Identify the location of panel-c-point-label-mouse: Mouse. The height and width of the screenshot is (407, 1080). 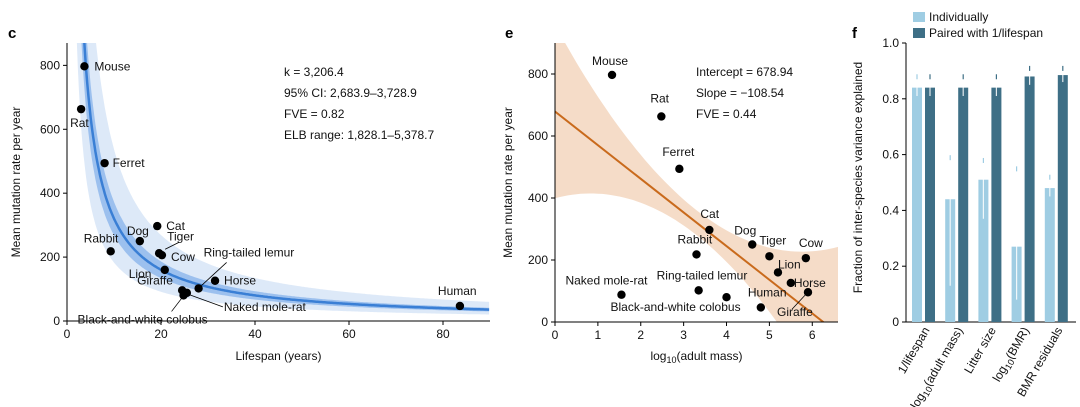
(112, 66).